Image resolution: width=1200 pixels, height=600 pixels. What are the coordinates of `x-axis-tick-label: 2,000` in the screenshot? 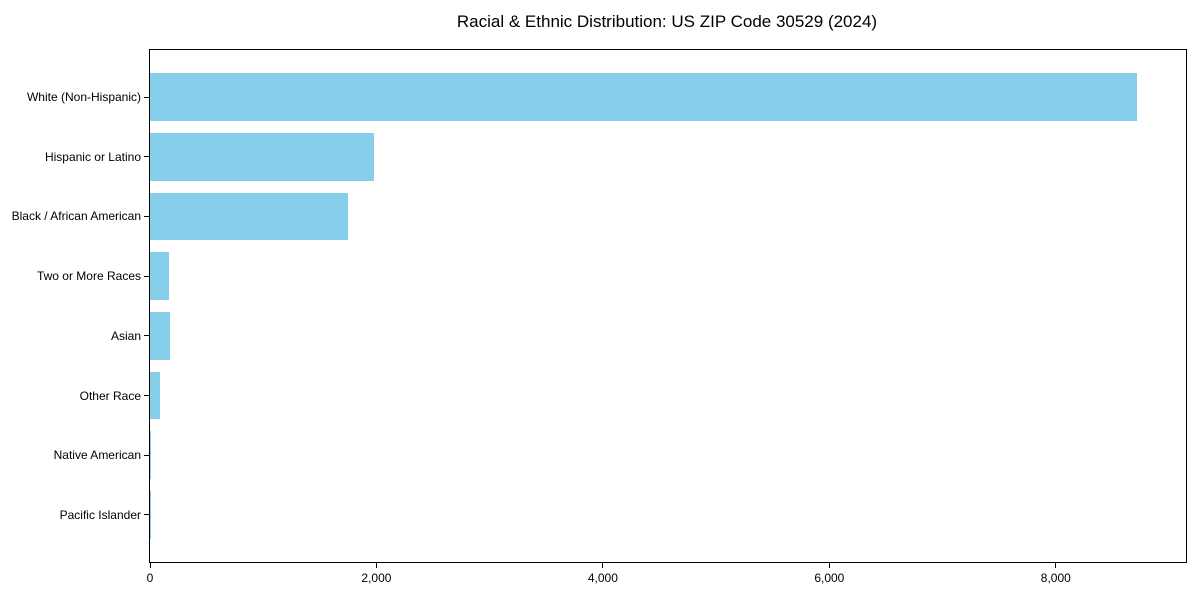 It's located at (376, 578).